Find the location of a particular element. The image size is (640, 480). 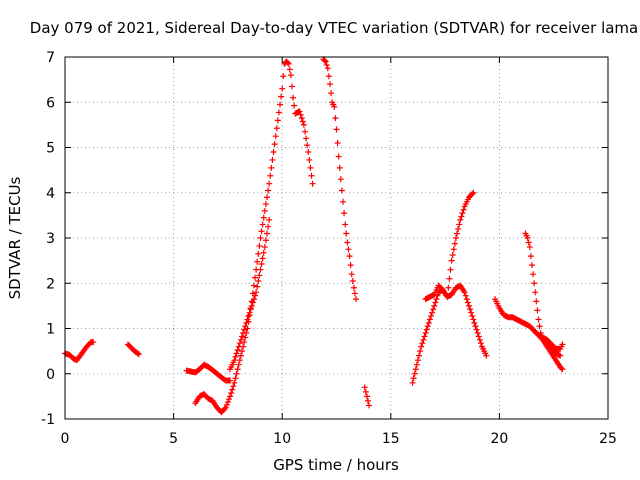

y-tick-label: -1 is located at coordinates (48, 420).